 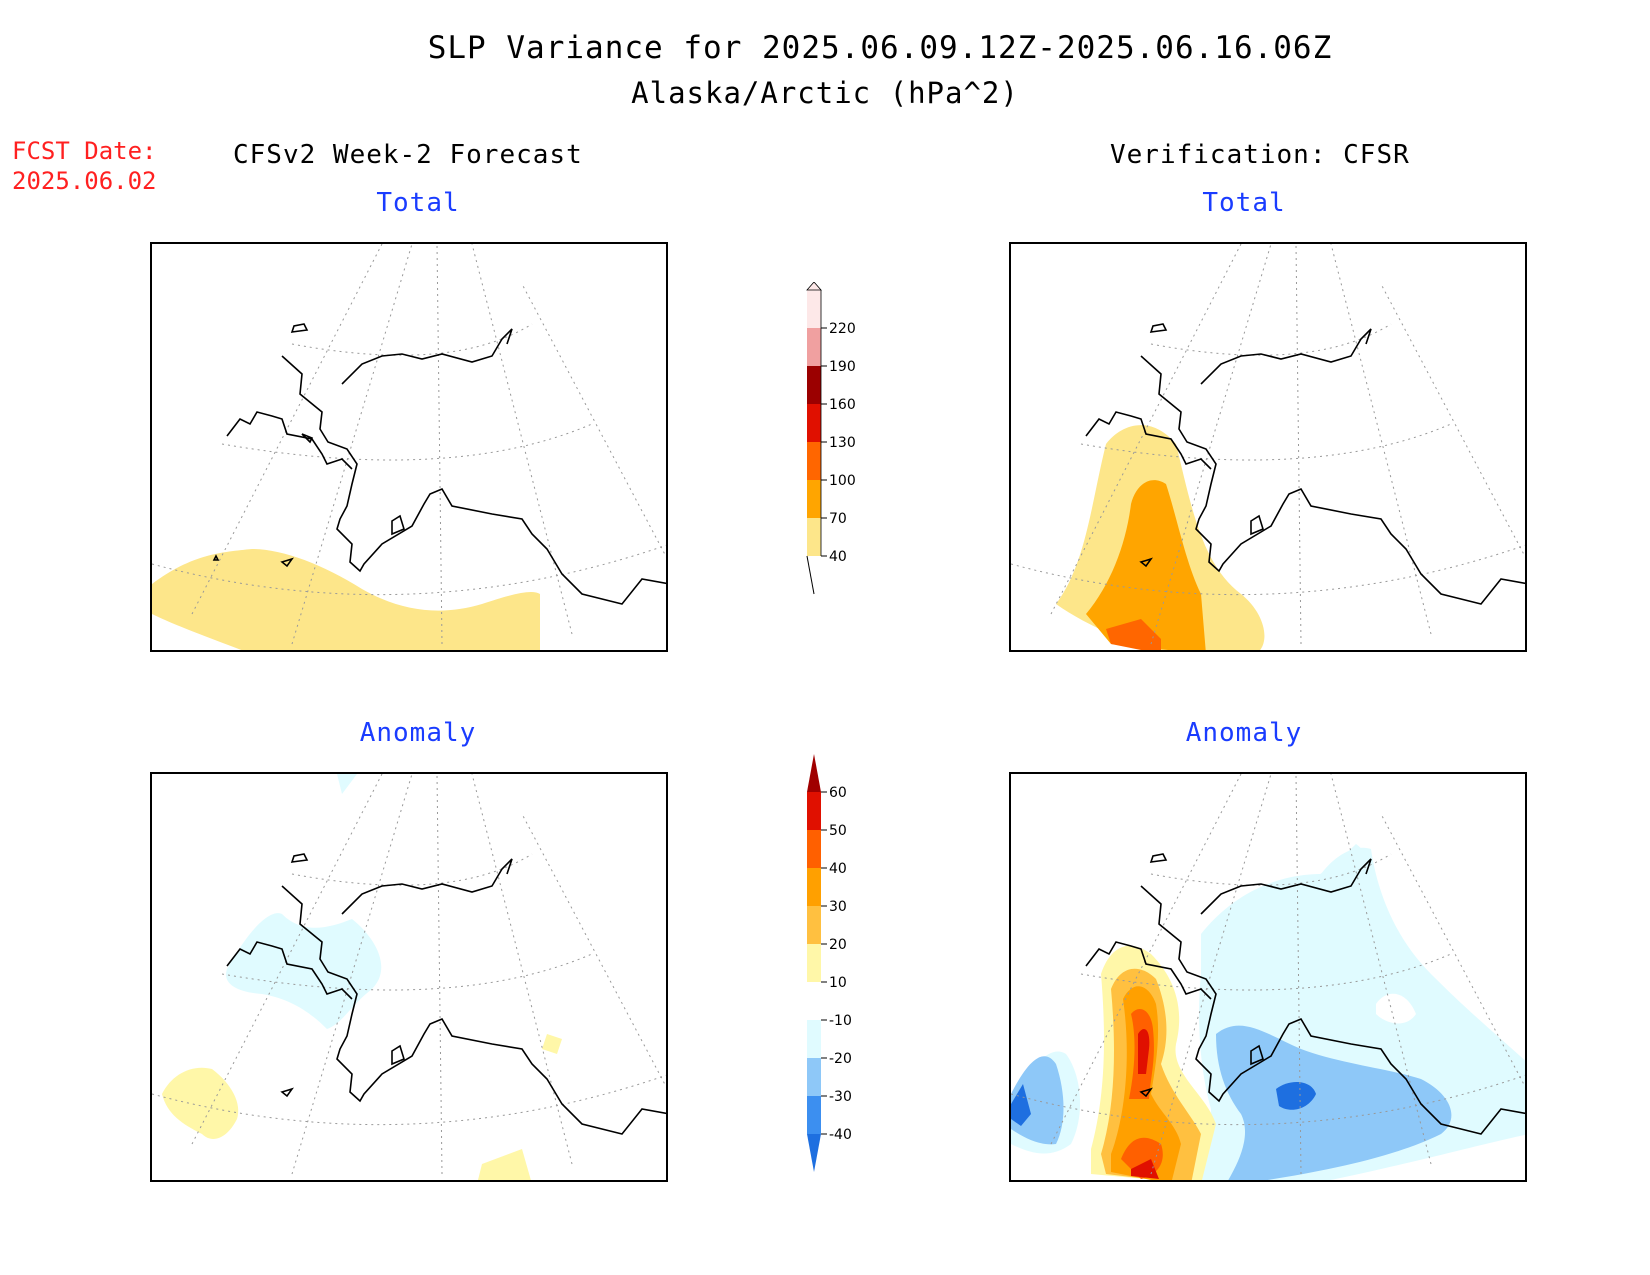 I want to click on colorbar-label: 50, so click(x=838, y=831).